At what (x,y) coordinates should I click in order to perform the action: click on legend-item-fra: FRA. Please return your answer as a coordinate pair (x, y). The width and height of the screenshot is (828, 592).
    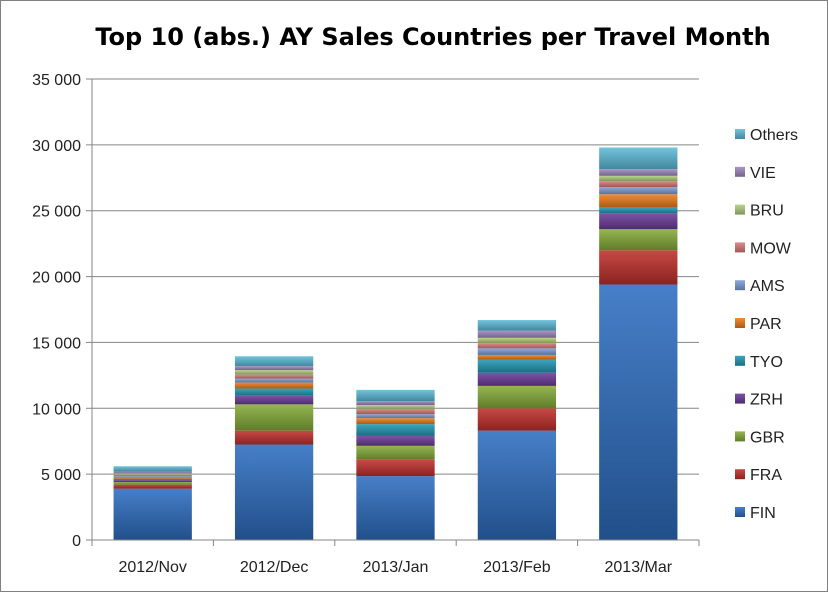
    Looking at the image, I should click on (758, 475).